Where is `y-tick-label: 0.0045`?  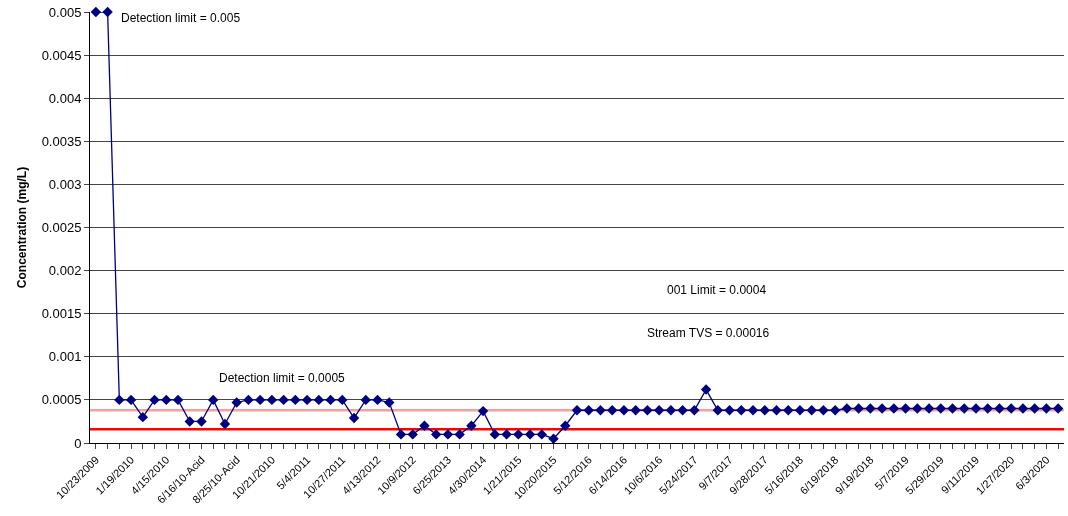
y-tick-label: 0.0045 is located at coordinates (61, 55).